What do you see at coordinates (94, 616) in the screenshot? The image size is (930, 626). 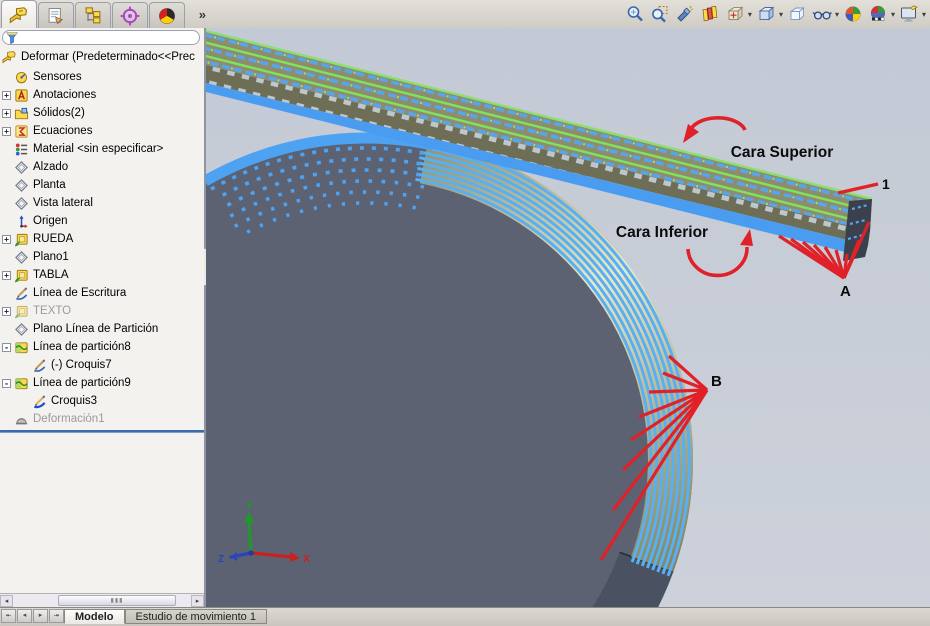 I see `tab-modelo: Modelo` at bounding box center [94, 616].